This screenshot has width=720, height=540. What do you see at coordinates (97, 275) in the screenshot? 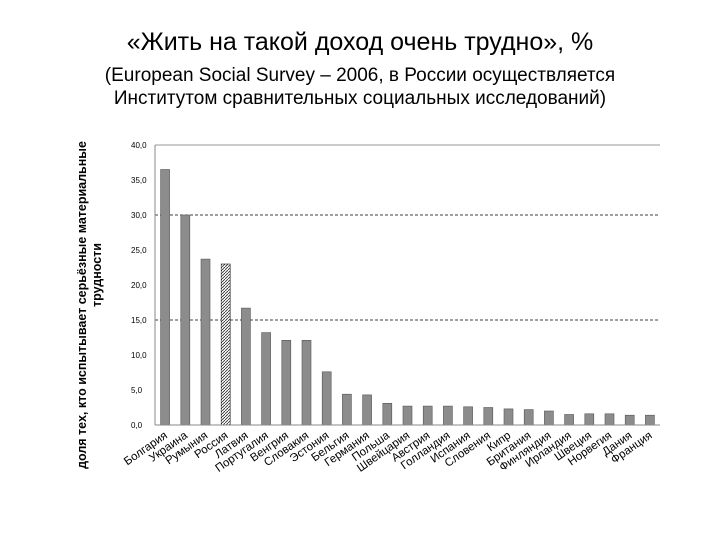
I see `y-axis-label-line-2: трудности` at bounding box center [97, 275].